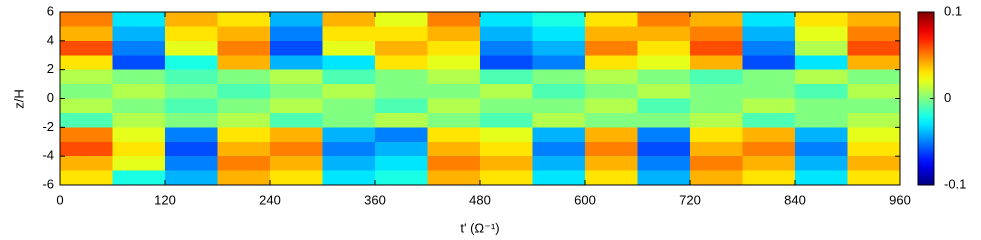 Image resolution: width=981 pixels, height=240 pixels. Describe the element at coordinates (50, 39) in the screenshot. I see `y-tick-label: 4` at that location.